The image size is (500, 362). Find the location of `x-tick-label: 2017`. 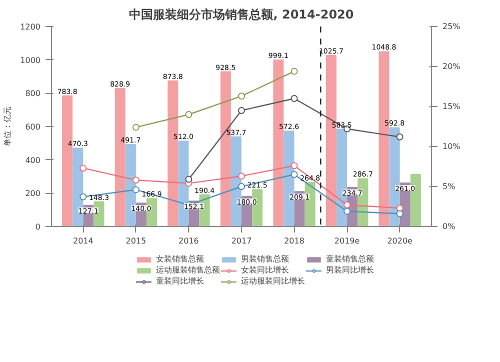

x-tick-label: 2017 is located at coordinates (241, 241).